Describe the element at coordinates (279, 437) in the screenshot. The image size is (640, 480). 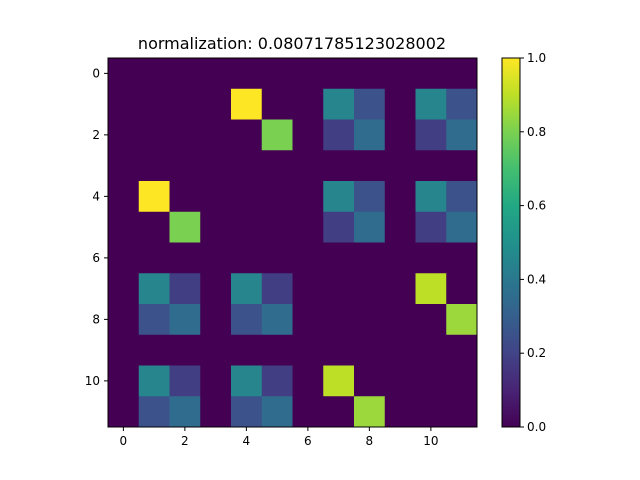
I see `x-axis: 0 2 4 6 8 10` at that location.